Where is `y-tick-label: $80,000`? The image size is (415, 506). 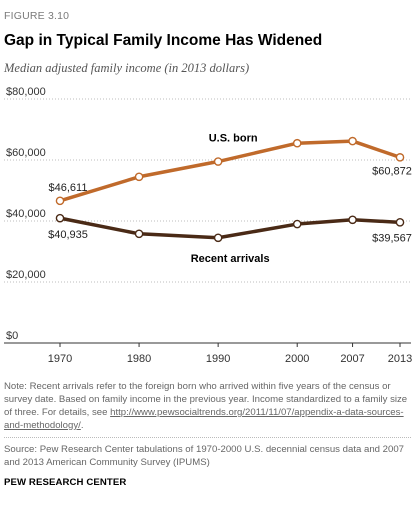
y-tick-label: $80,000 is located at coordinates (26, 92).